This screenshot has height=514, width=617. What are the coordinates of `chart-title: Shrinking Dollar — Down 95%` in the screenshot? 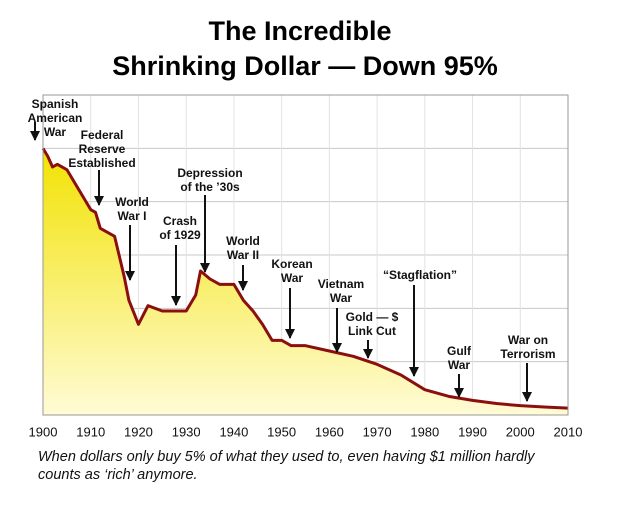 It's located at (305, 66).